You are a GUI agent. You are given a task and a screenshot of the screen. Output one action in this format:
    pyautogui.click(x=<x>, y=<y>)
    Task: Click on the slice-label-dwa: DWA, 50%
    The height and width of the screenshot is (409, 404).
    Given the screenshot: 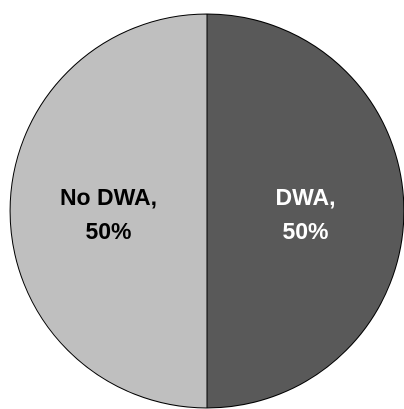 What is the action you would take?
    pyautogui.click(x=305, y=214)
    